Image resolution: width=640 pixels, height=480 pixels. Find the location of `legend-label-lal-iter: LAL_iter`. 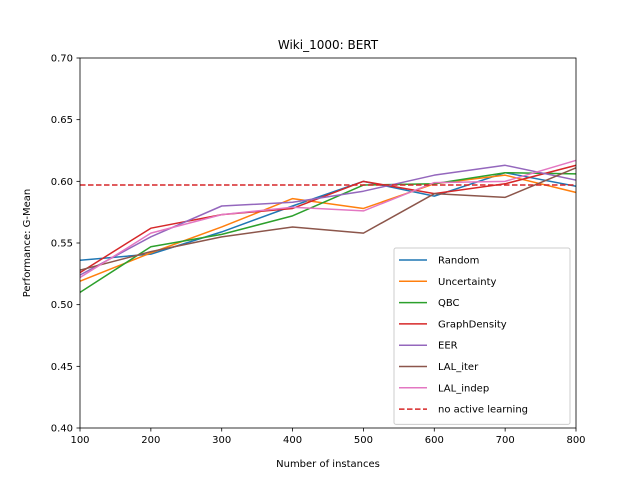

legend-label-lal-iter: LAL_iter is located at coordinates (458, 367).